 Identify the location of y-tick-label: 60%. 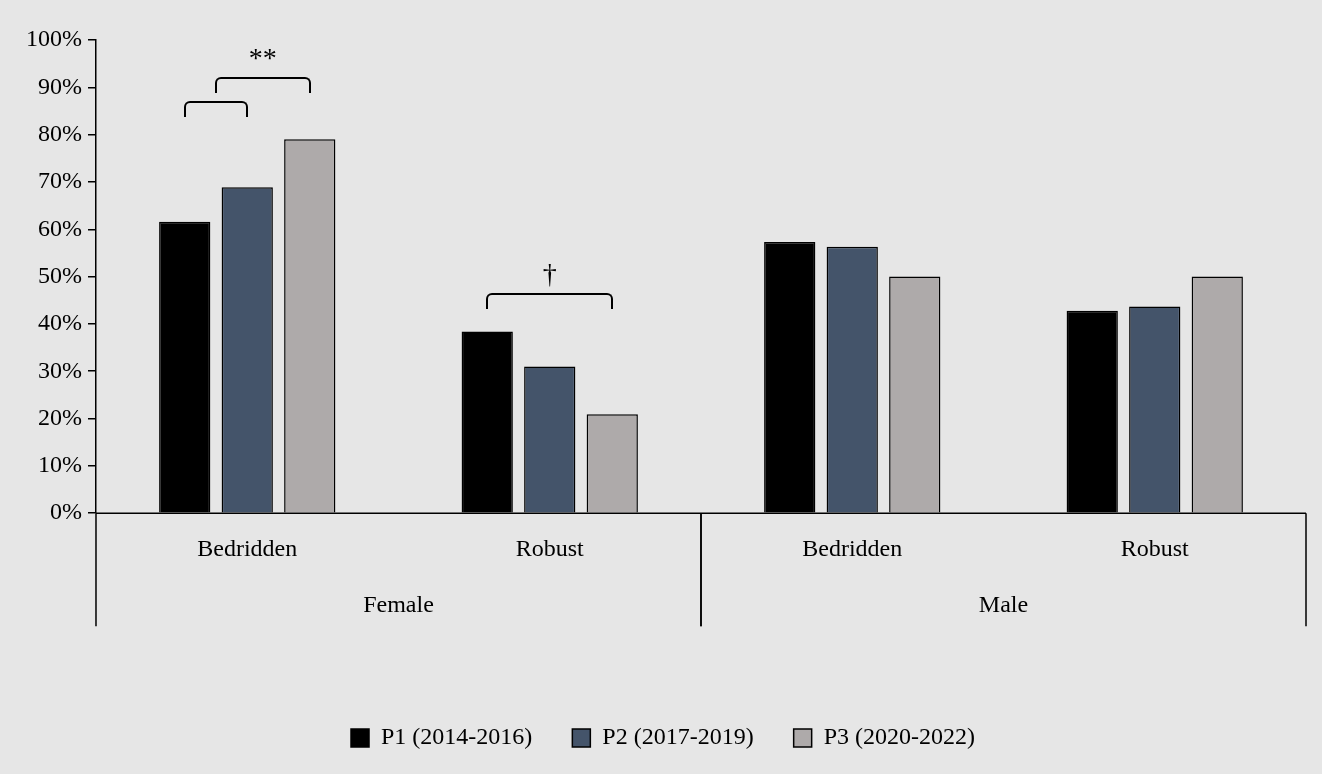
(59, 227).